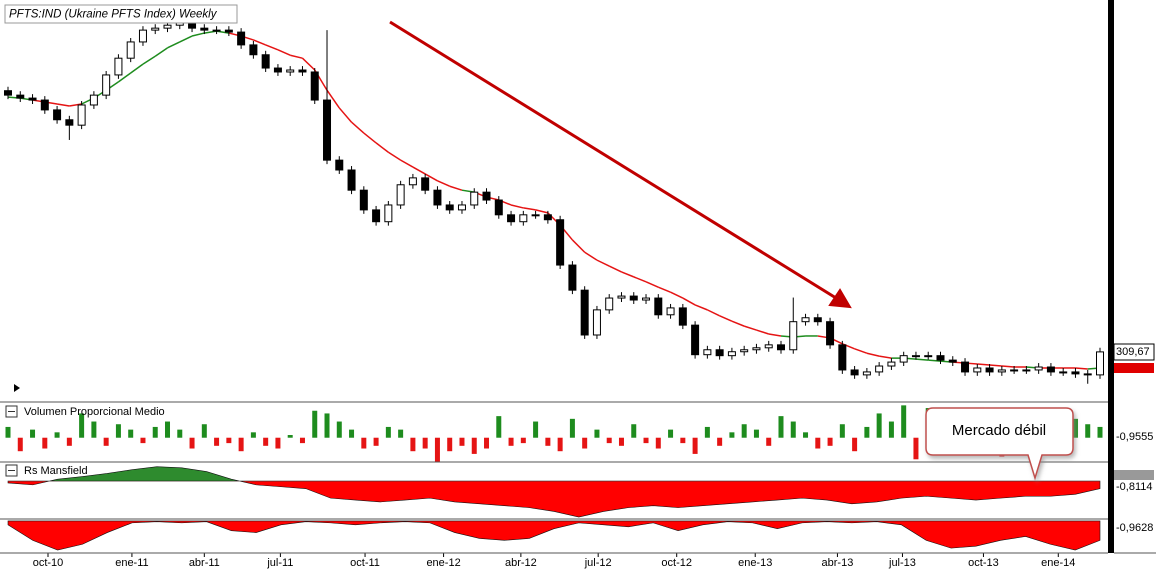 This screenshot has width=1156, height=571. I want to click on price-label-box, so click(1134, 352).